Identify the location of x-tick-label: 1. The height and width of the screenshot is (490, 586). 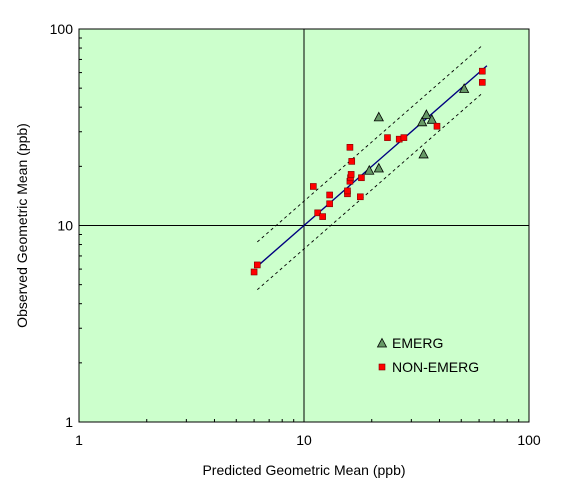
(79, 440).